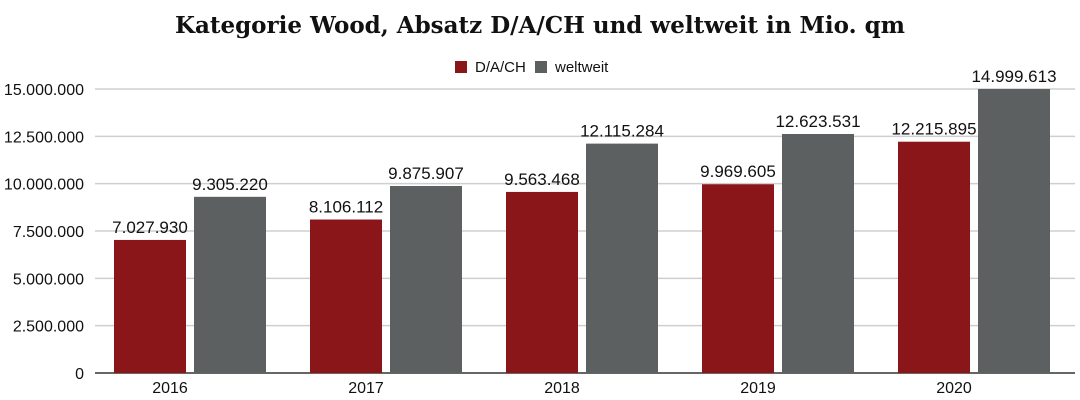 This screenshot has width=1080, height=400. What do you see at coordinates (230, 284) in the screenshot?
I see `bar-weltweit-2016` at bounding box center [230, 284].